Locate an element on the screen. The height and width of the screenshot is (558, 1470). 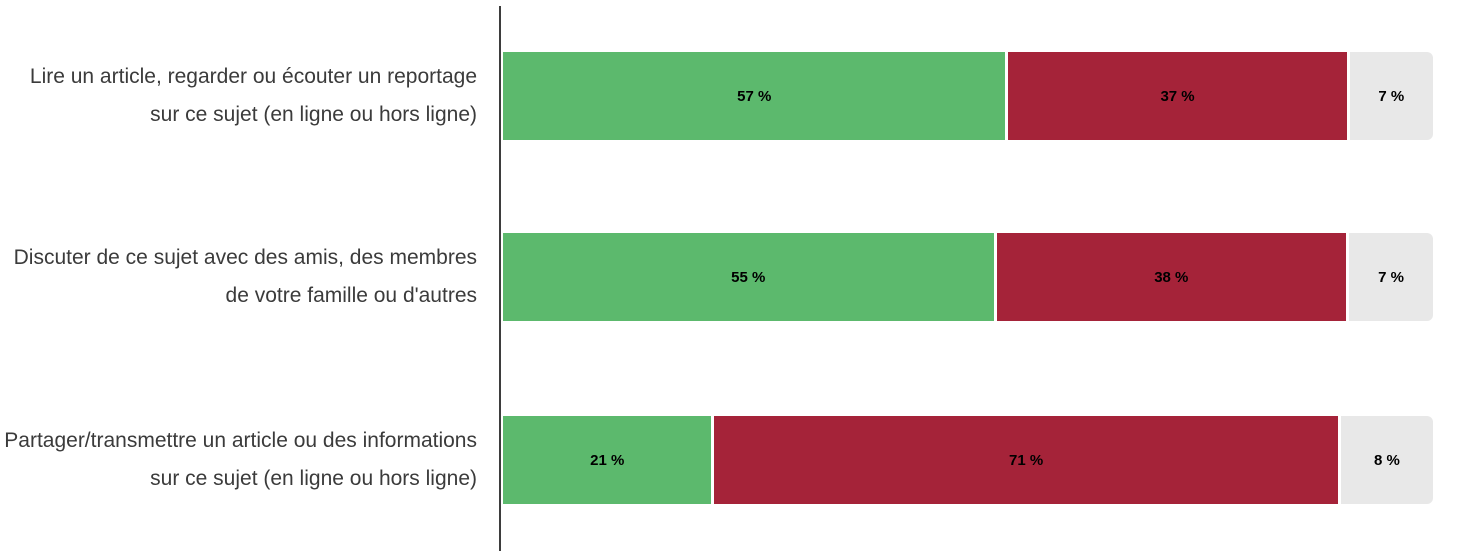
bar-segment-red: 71 % is located at coordinates (1026, 460).